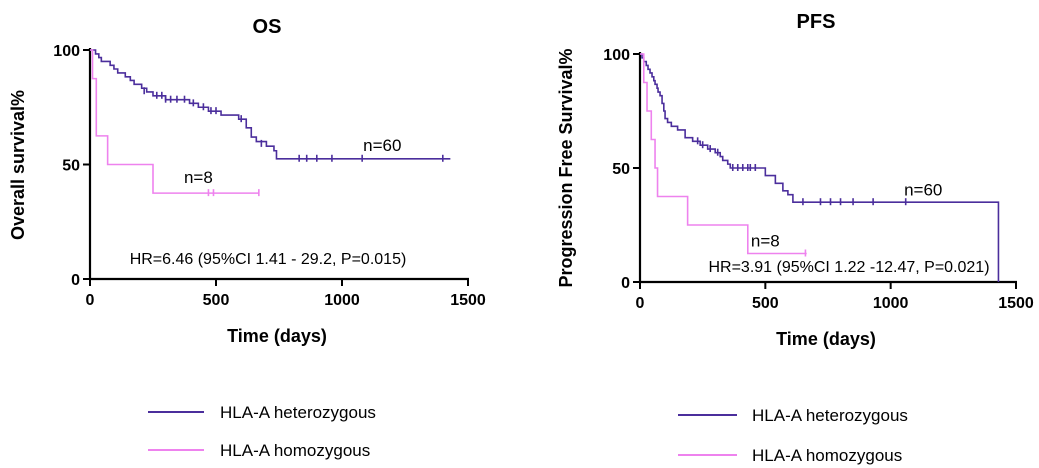 This screenshot has width=1039, height=468. Describe the element at coordinates (827, 455) in the screenshot. I see `pfs-legend-homozygous-label: HLA-A homozygous` at that location.